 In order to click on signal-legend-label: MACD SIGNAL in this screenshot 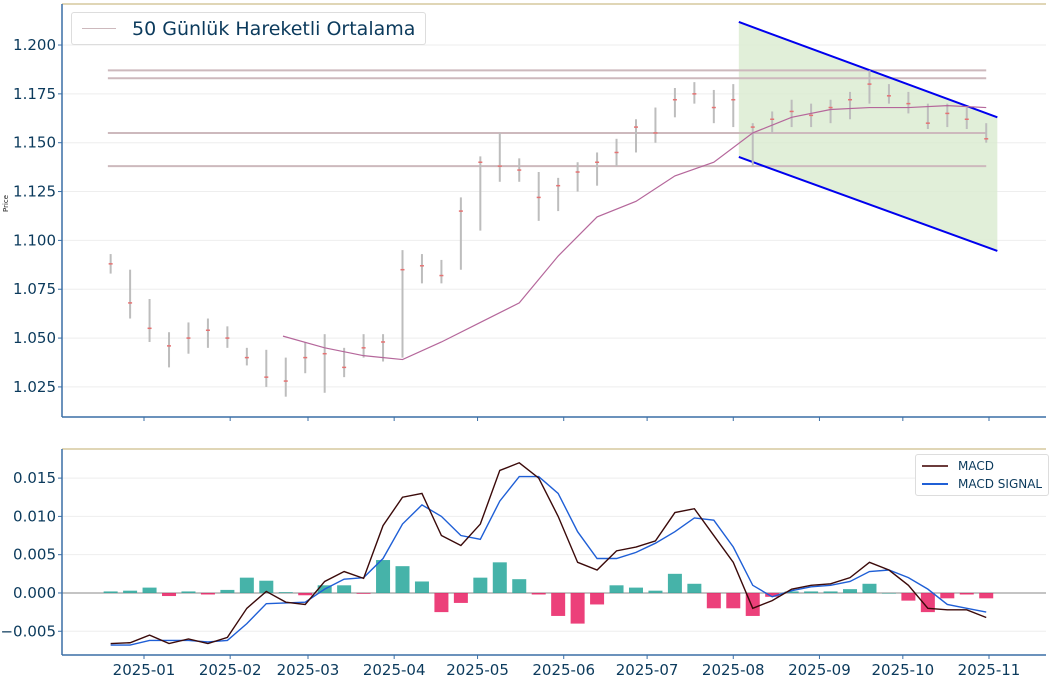, I will do `click(1000, 484)`.